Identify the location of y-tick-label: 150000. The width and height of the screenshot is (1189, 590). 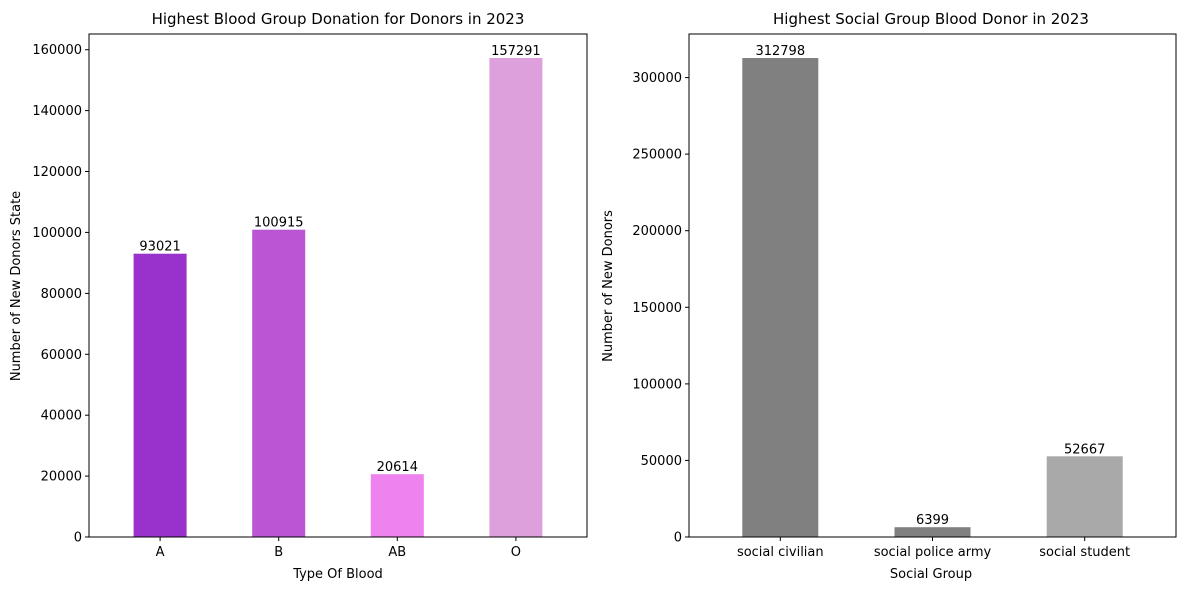
(657, 308).